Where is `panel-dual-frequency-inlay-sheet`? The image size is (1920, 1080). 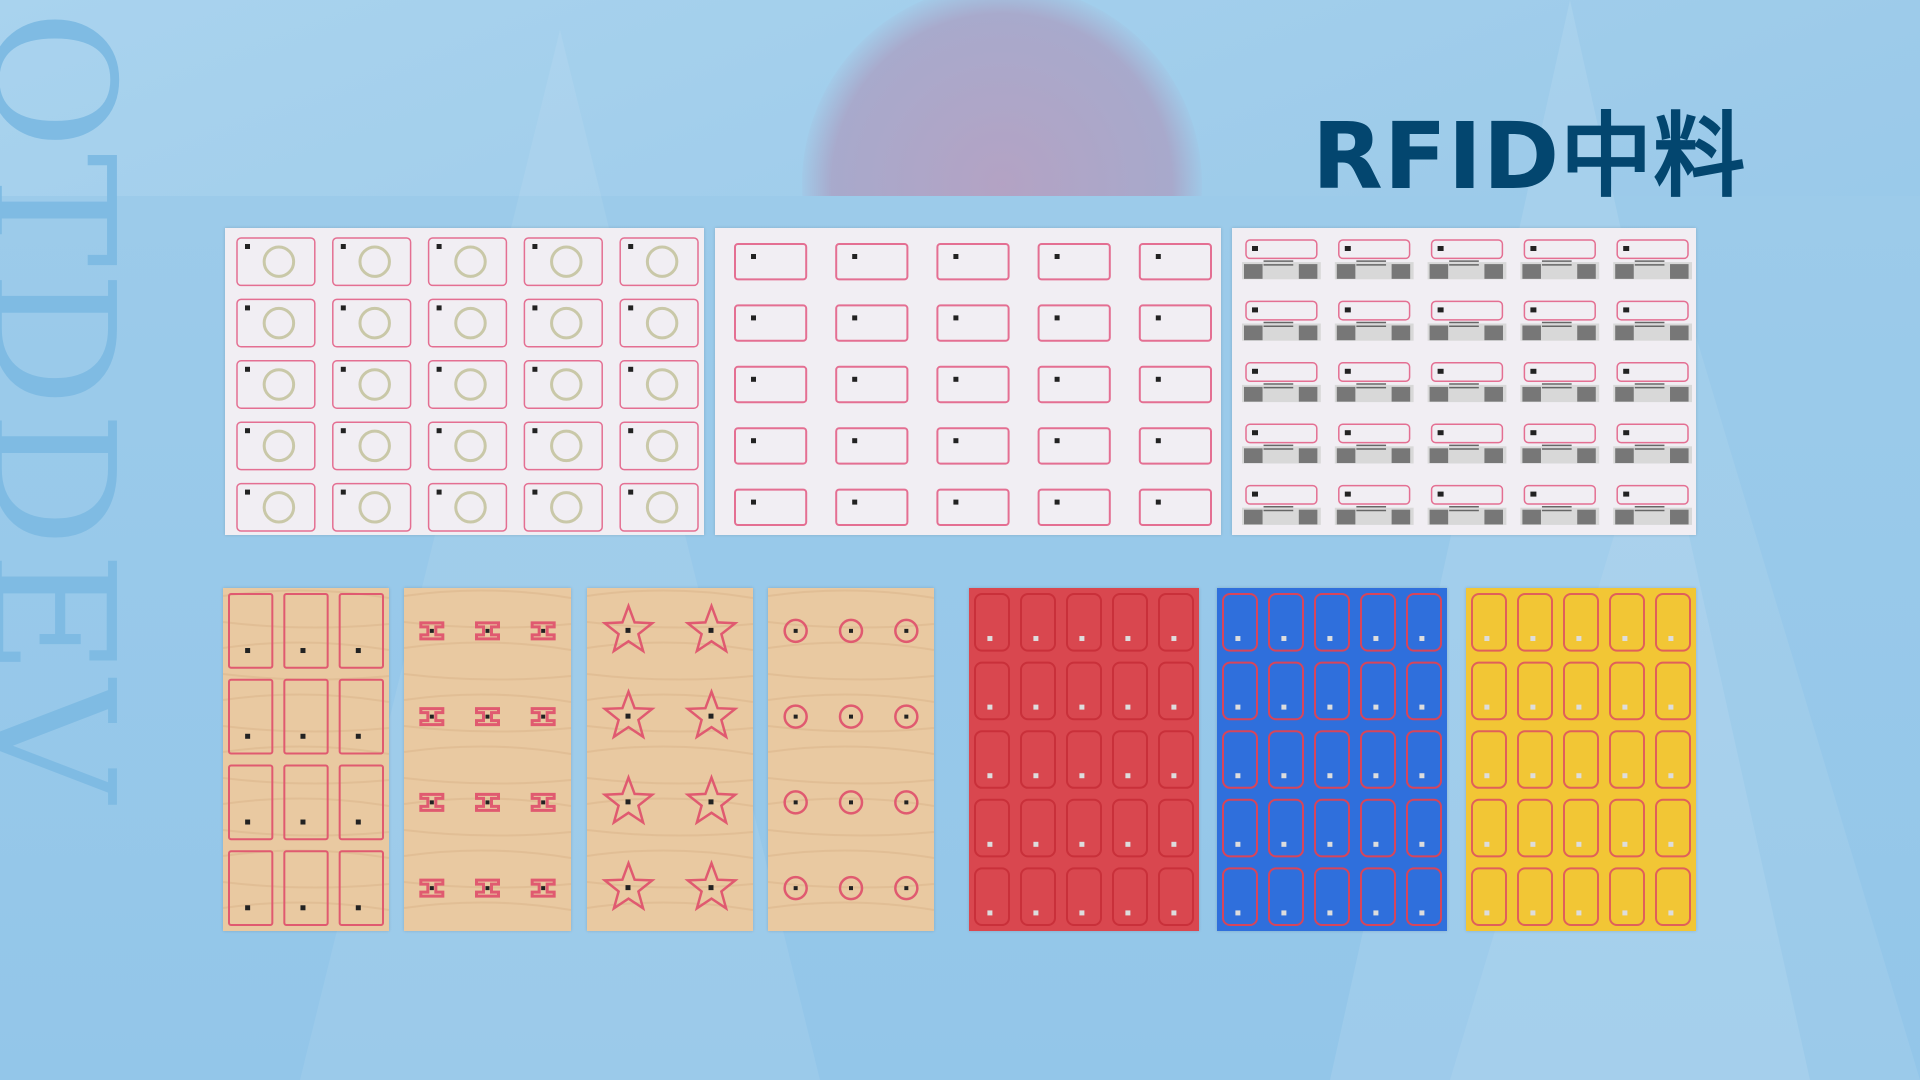 panel-dual-frequency-inlay-sheet is located at coordinates (1464, 381).